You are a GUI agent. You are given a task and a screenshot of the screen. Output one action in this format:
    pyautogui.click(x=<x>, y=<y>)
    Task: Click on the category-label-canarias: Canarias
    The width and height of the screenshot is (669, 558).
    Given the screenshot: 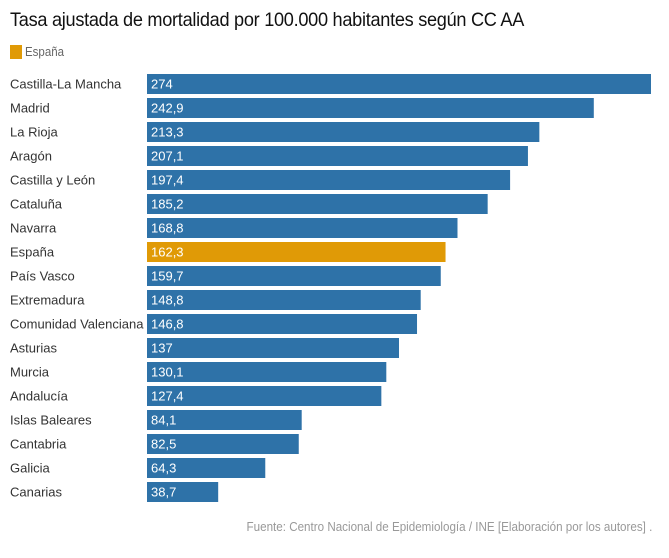 What is the action you would take?
    pyautogui.click(x=36, y=492)
    